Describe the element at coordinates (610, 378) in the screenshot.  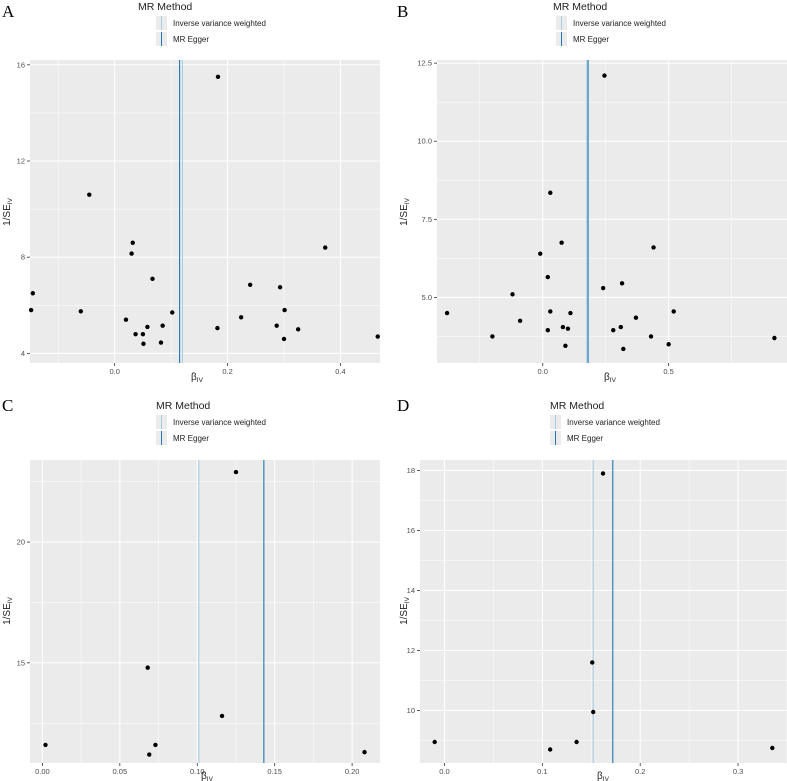
I see `panel-b-x-axis-label: βIV` at that location.